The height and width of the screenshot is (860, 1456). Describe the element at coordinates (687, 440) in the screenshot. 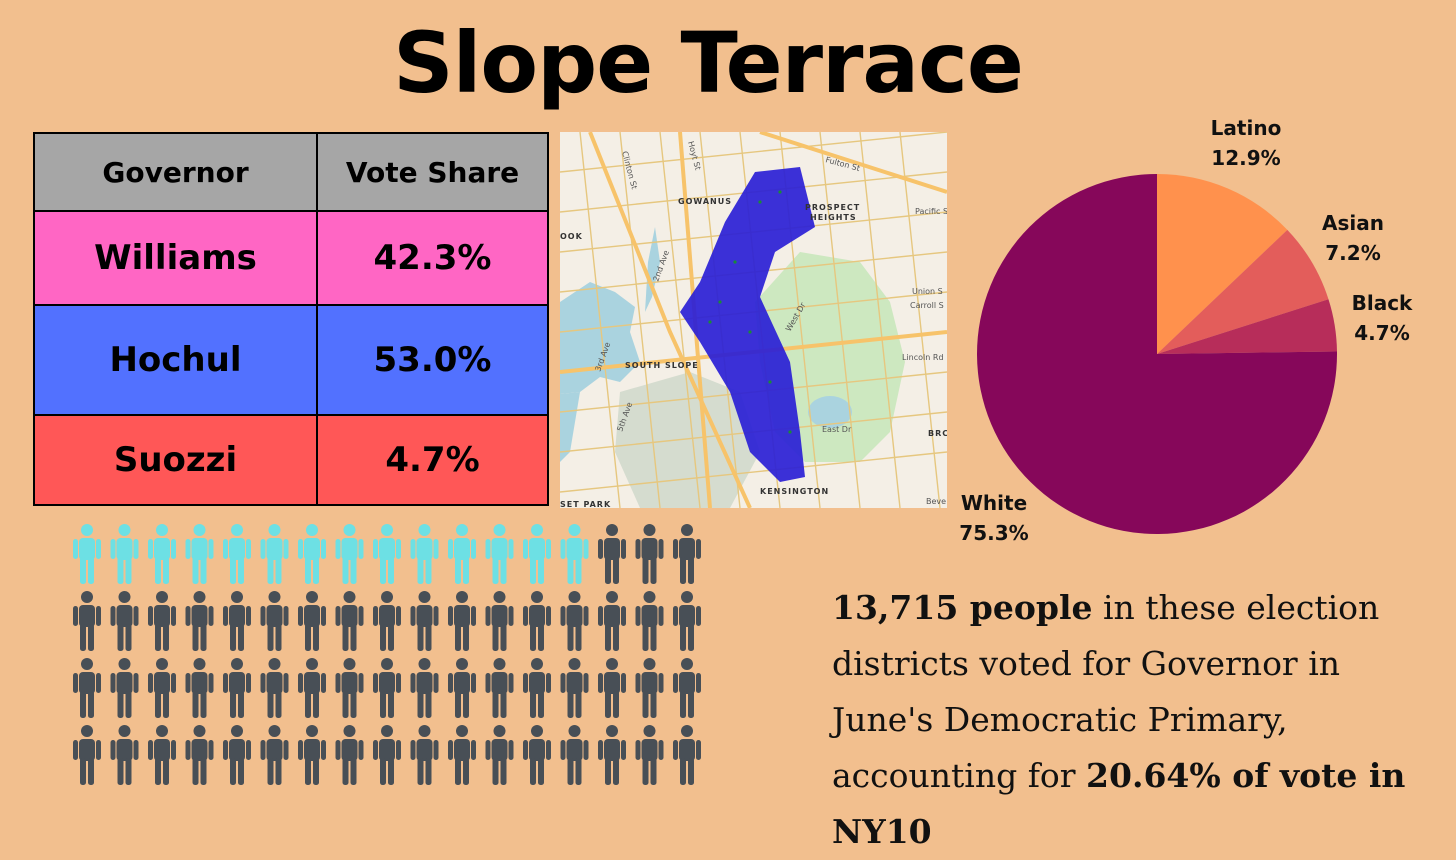

I see `map-cemetery` at that location.